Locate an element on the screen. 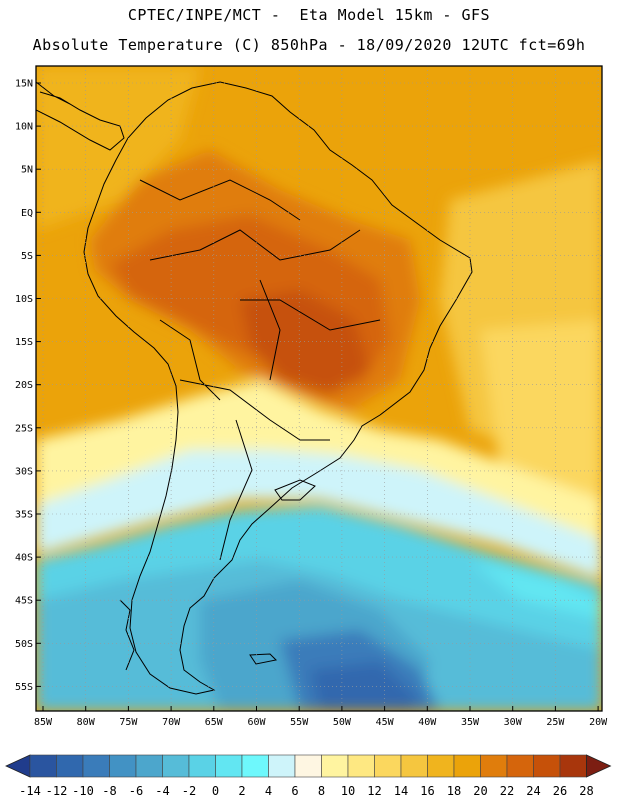 Image resolution: width=618 pixels, height=800 pixels. lat-label: 10N is located at coordinates (24, 127).